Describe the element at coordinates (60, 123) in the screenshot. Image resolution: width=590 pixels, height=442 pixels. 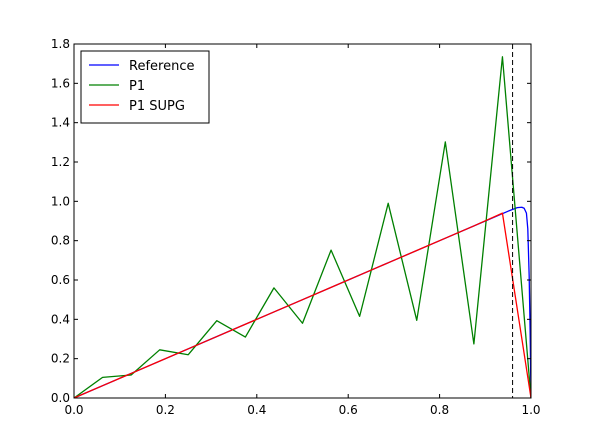
I see `y-tick-label: 1.4` at that location.